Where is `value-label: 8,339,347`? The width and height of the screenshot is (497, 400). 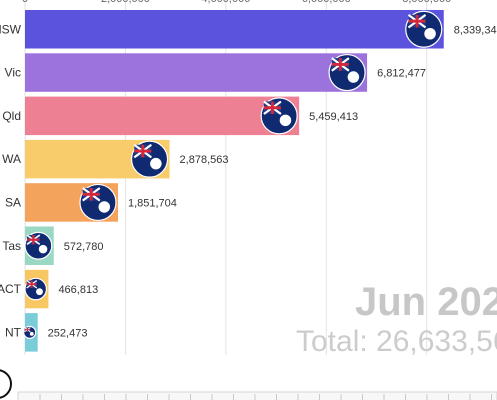 value-label: 8,339,347 is located at coordinates (475, 30).